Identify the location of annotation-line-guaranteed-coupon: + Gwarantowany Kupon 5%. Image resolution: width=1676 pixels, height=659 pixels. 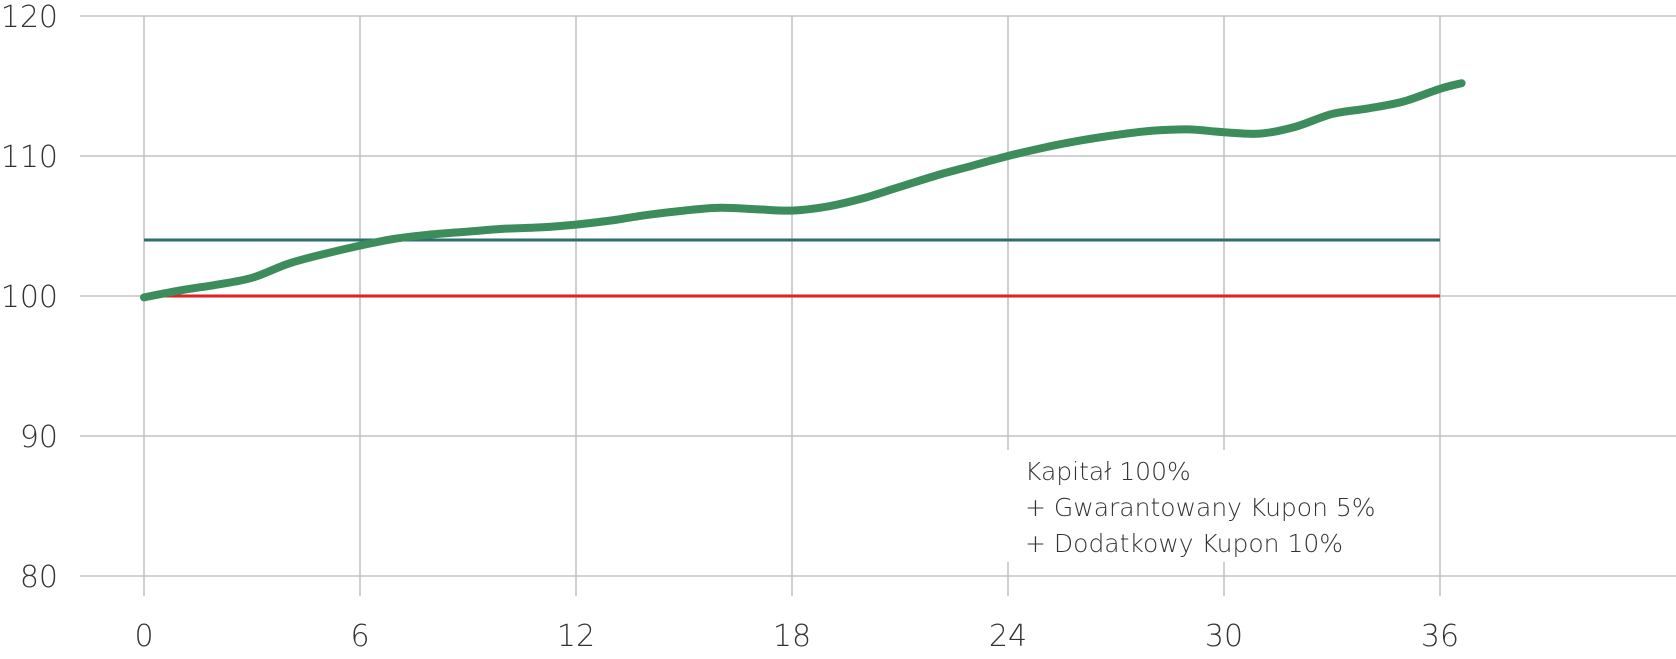
(1200, 507).